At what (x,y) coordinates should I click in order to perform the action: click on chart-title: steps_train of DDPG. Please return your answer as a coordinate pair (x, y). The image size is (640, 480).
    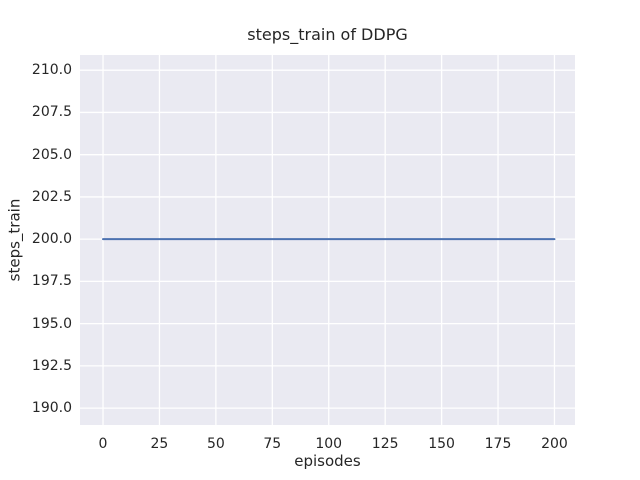
    Looking at the image, I should click on (327, 34).